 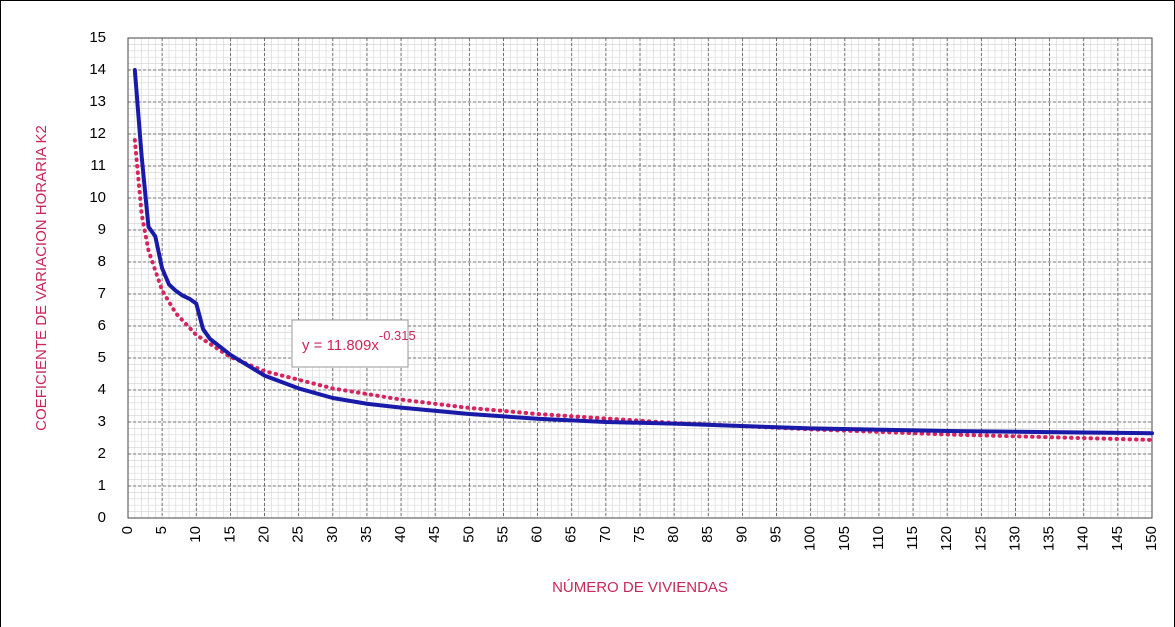 I want to click on y-tick-label: 10, so click(x=97, y=197).